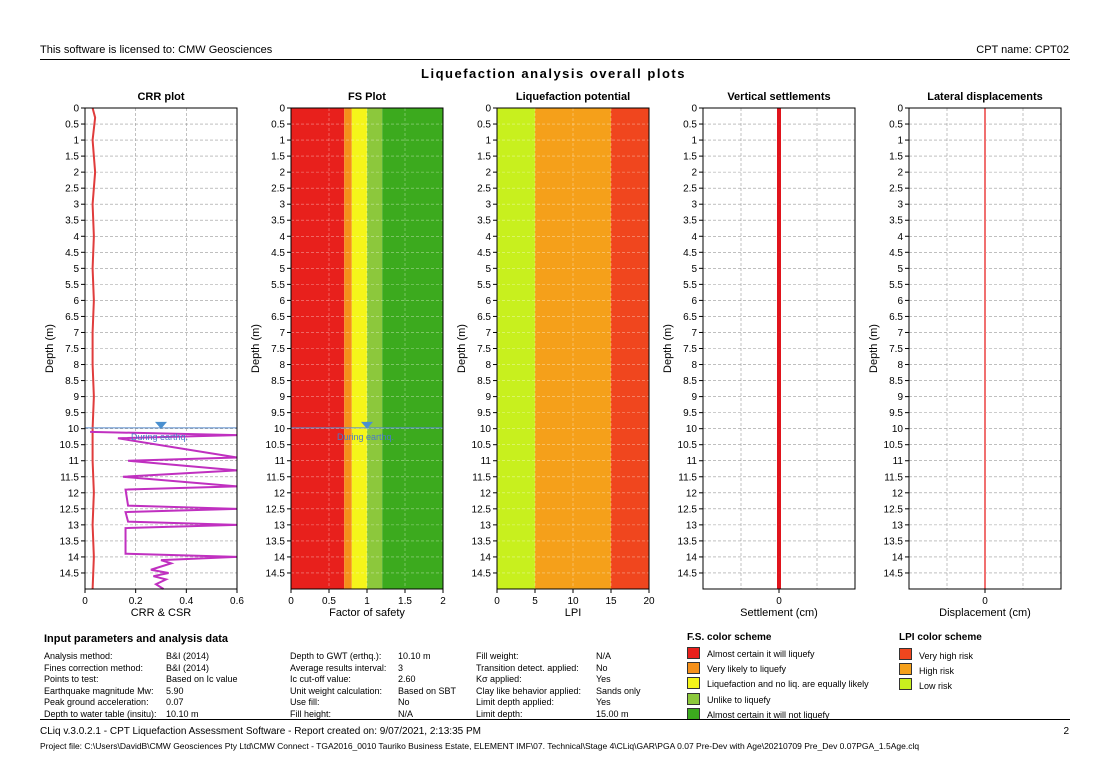 The width and height of the screenshot is (1107, 783). What do you see at coordinates (499, 679) in the screenshot?
I see `param-label: Kσ applied:` at bounding box center [499, 679].